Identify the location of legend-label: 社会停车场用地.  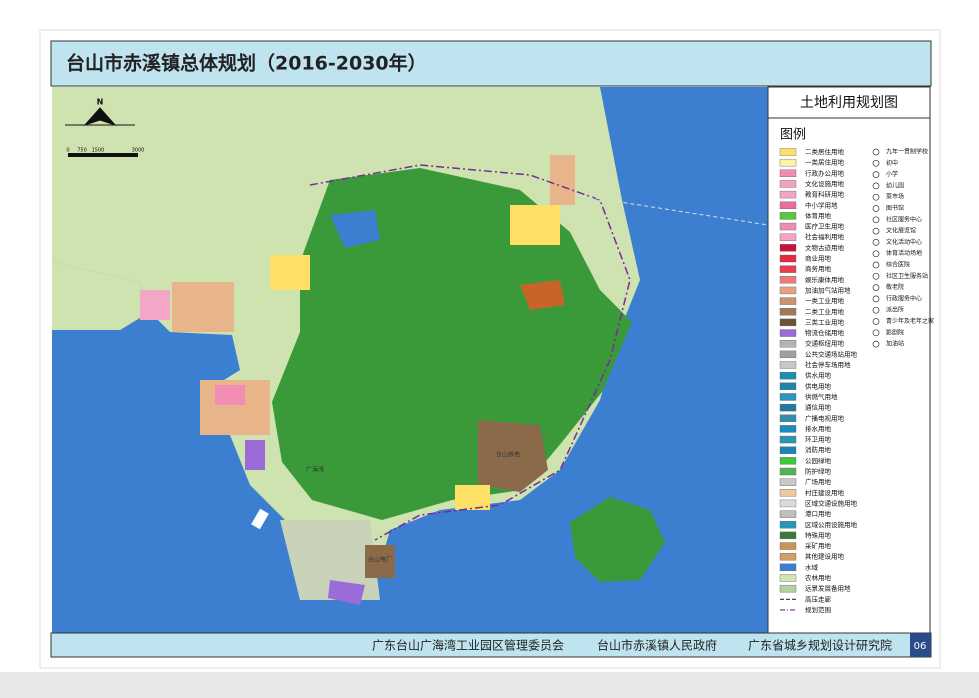
(828, 364).